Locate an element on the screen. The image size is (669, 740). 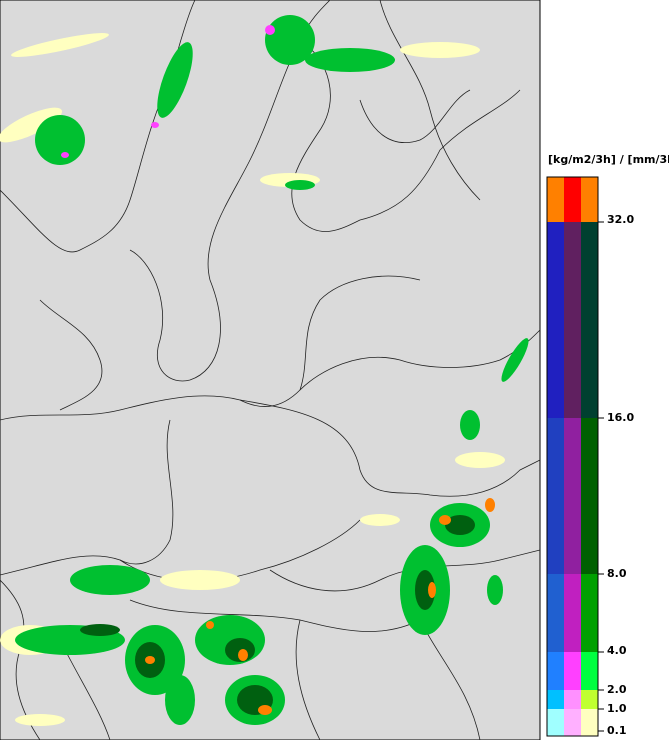
legend-title: [kg/m2/3h] / [mm/3h] is located at coordinates (608, 159).